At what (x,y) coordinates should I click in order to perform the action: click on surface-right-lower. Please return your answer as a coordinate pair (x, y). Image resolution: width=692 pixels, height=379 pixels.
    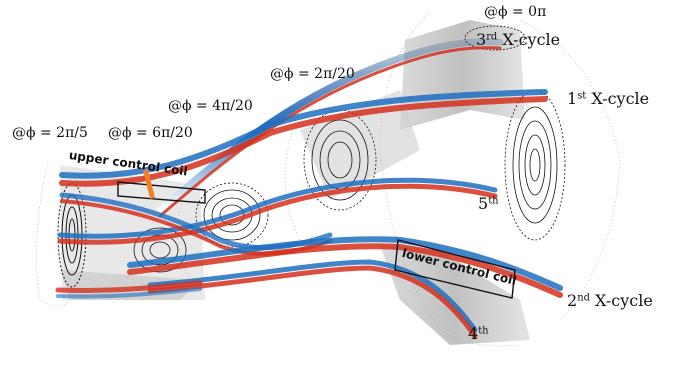
    Looking at the image, I should click on (455, 295).